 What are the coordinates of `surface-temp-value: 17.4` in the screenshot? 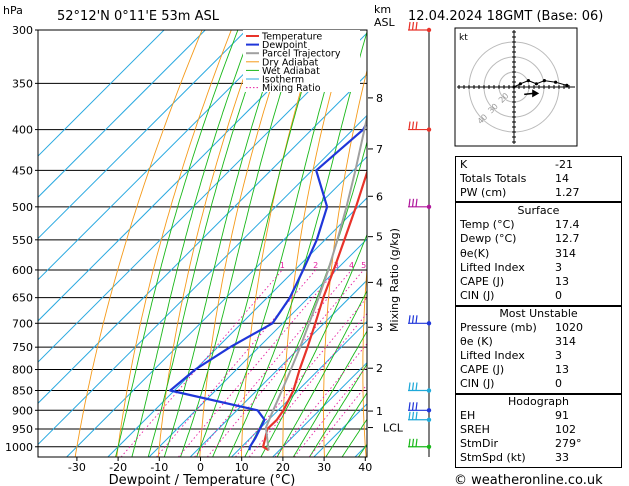 It's located at (567, 224).